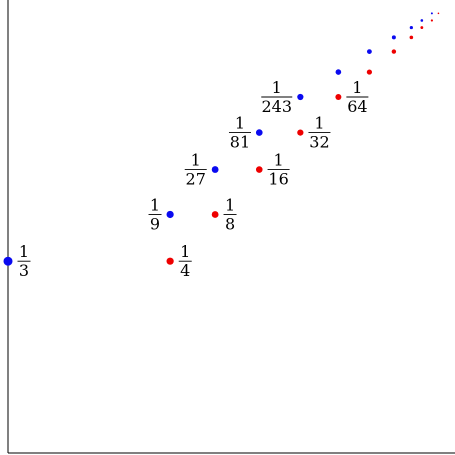  What do you see at coordinates (230, 223) in the screenshot?
I see `fraction-denominator: 8` at bounding box center [230, 223].